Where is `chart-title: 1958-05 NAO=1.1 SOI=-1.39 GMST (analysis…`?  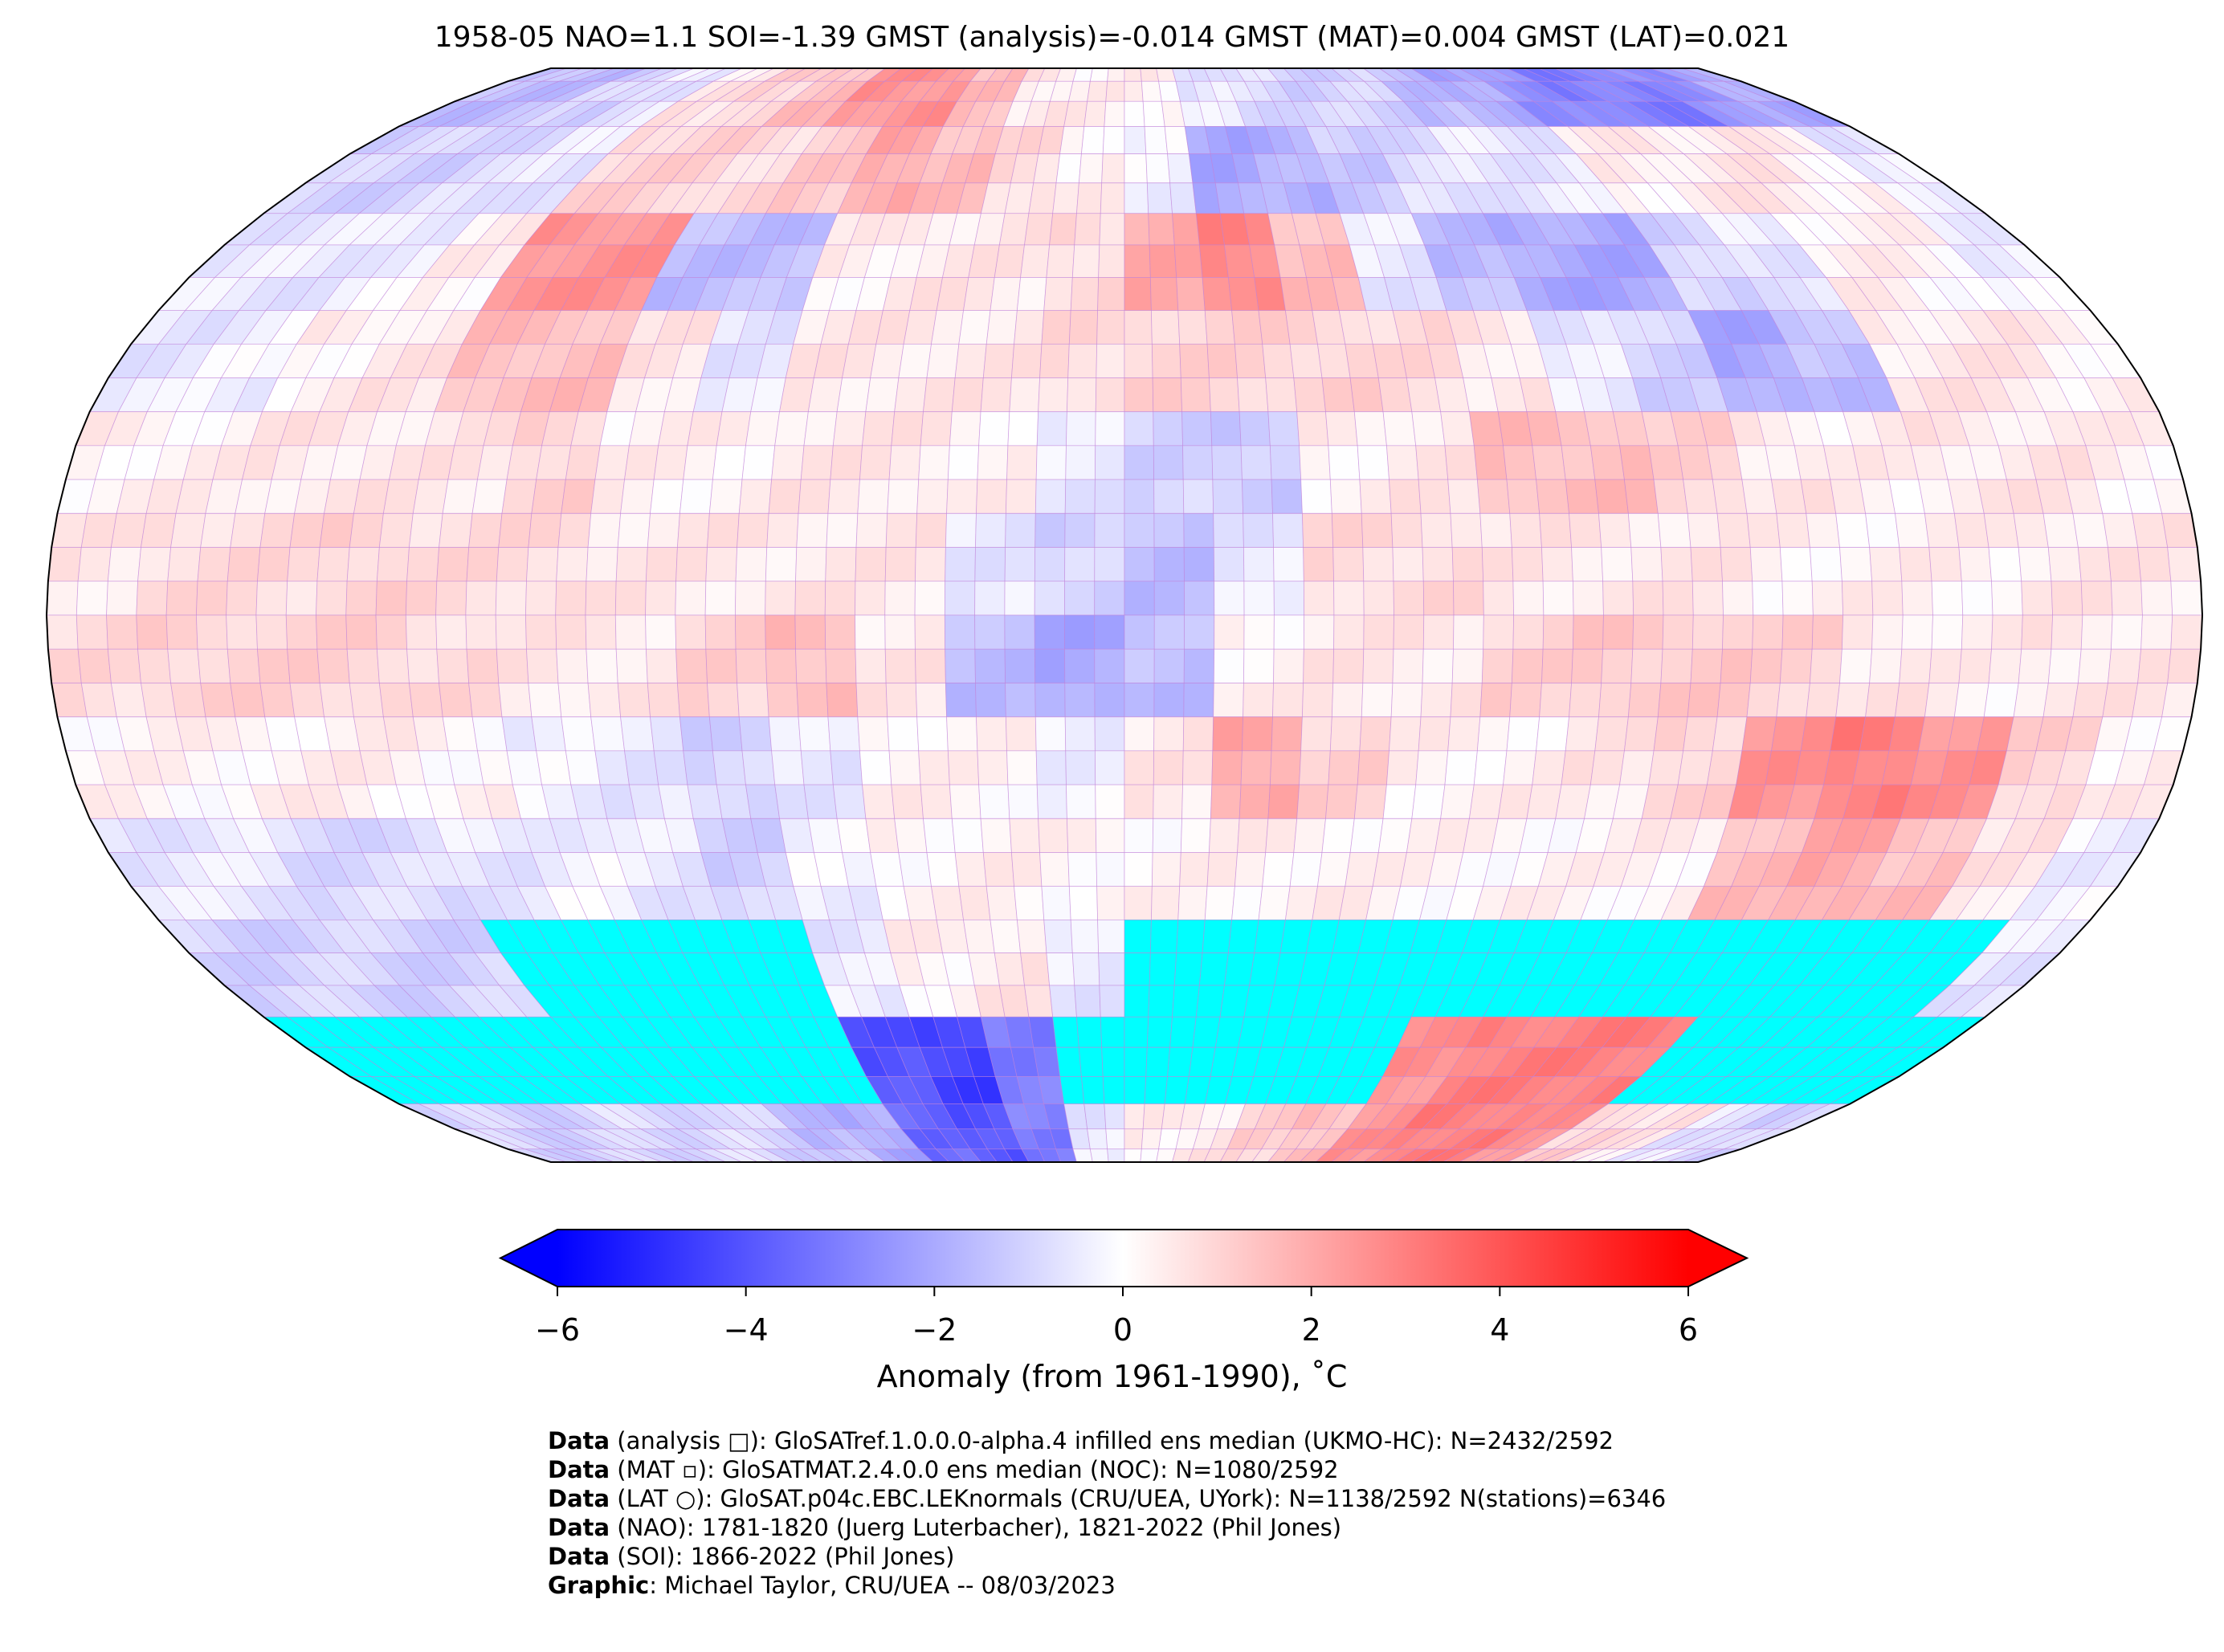
chart-title: 1958-05 NAO=1.1 SOI=-1.39 GMST (analysis… is located at coordinates (1112, 37).